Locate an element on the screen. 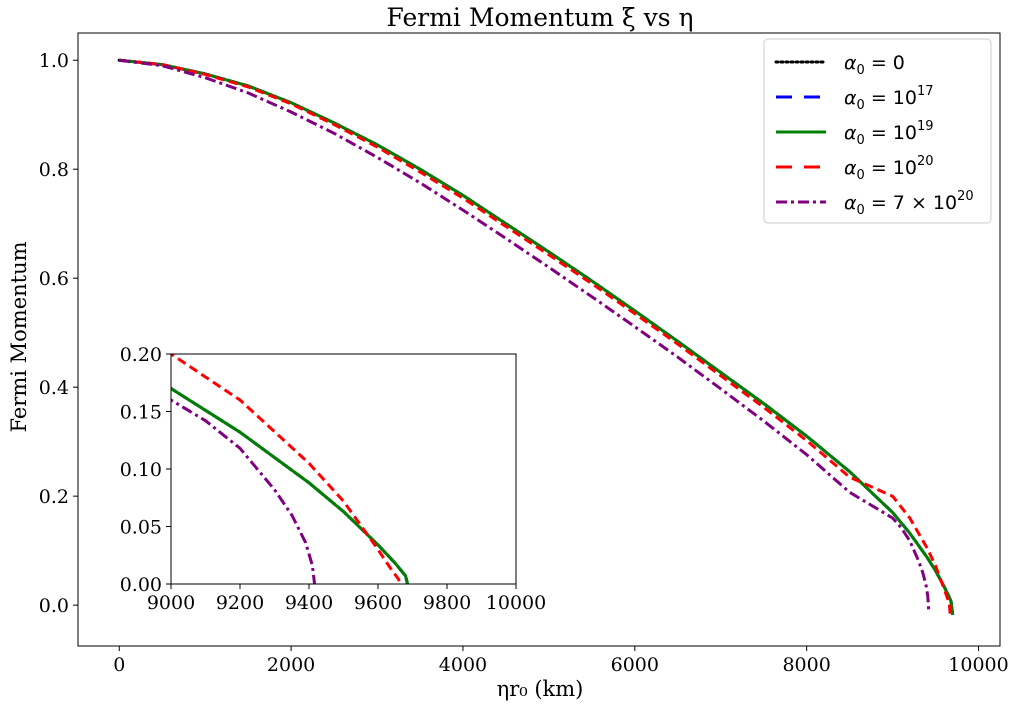 Image resolution: width=1024 pixels, height=704 pixels. inset-x-tick-label: 10000 is located at coordinates (516, 603).